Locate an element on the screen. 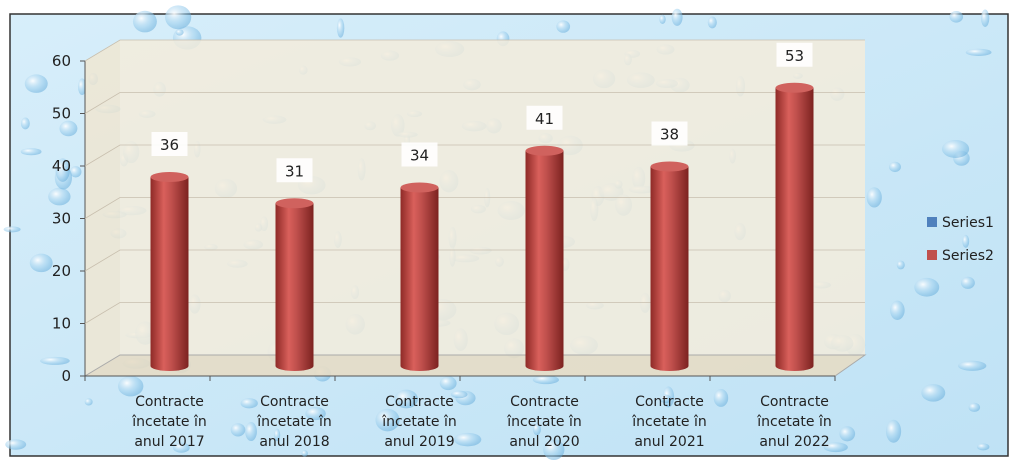 This screenshot has width=1016, height=463. x-tick-label: Contracte încetate în anul 2019 is located at coordinates (418, 422).